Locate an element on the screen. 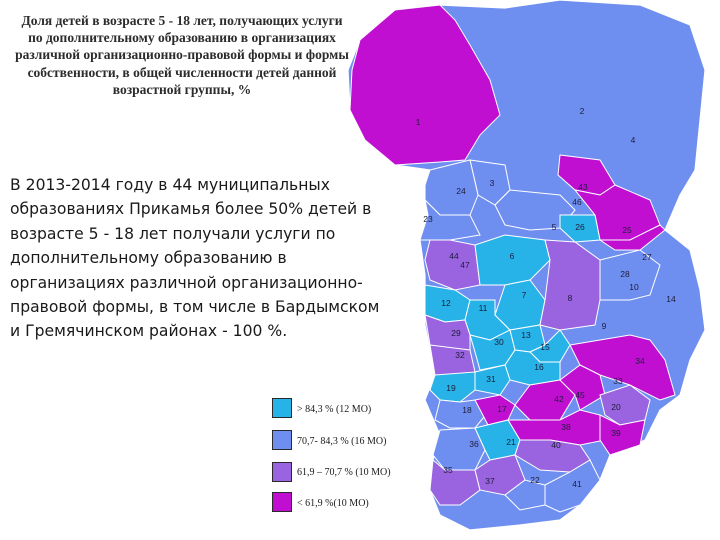 This screenshot has width=720, height=540. region-label: 29 is located at coordinates (456, 333).